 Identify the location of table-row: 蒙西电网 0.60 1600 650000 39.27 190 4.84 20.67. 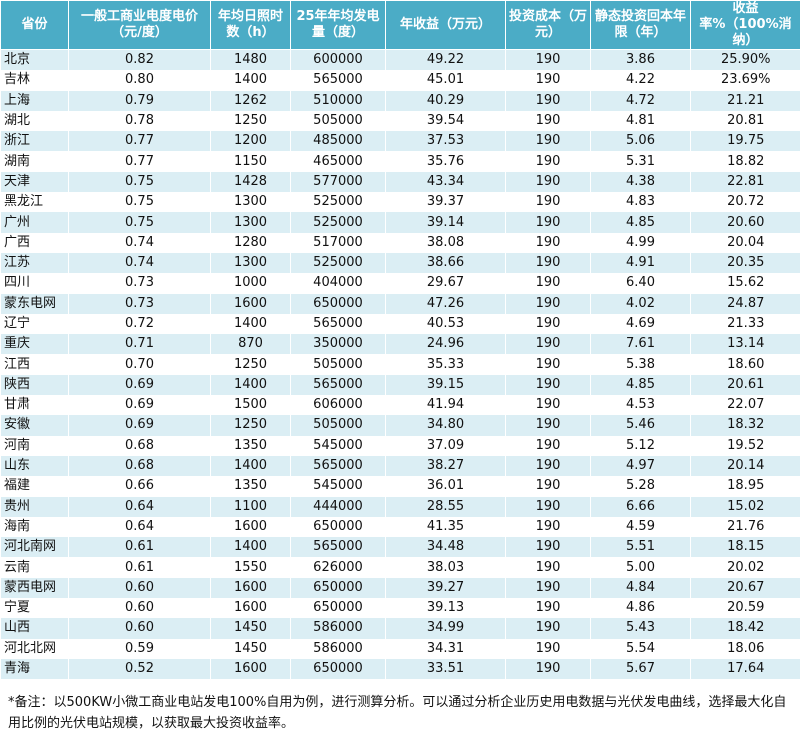
(400, 588).